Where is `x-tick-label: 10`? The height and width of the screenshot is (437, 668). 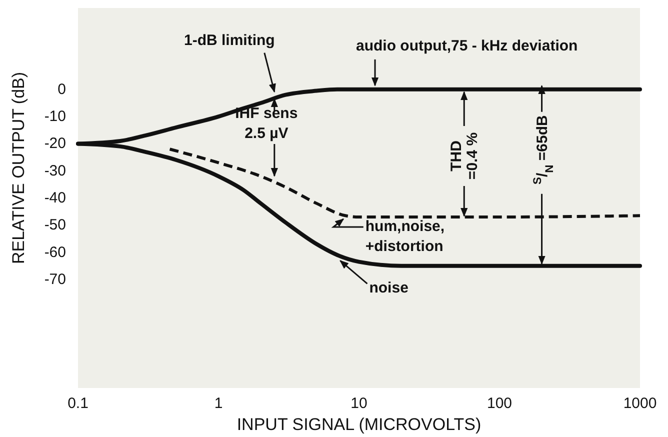 x-tick-label: 10 is located at coordinates (359, 403).